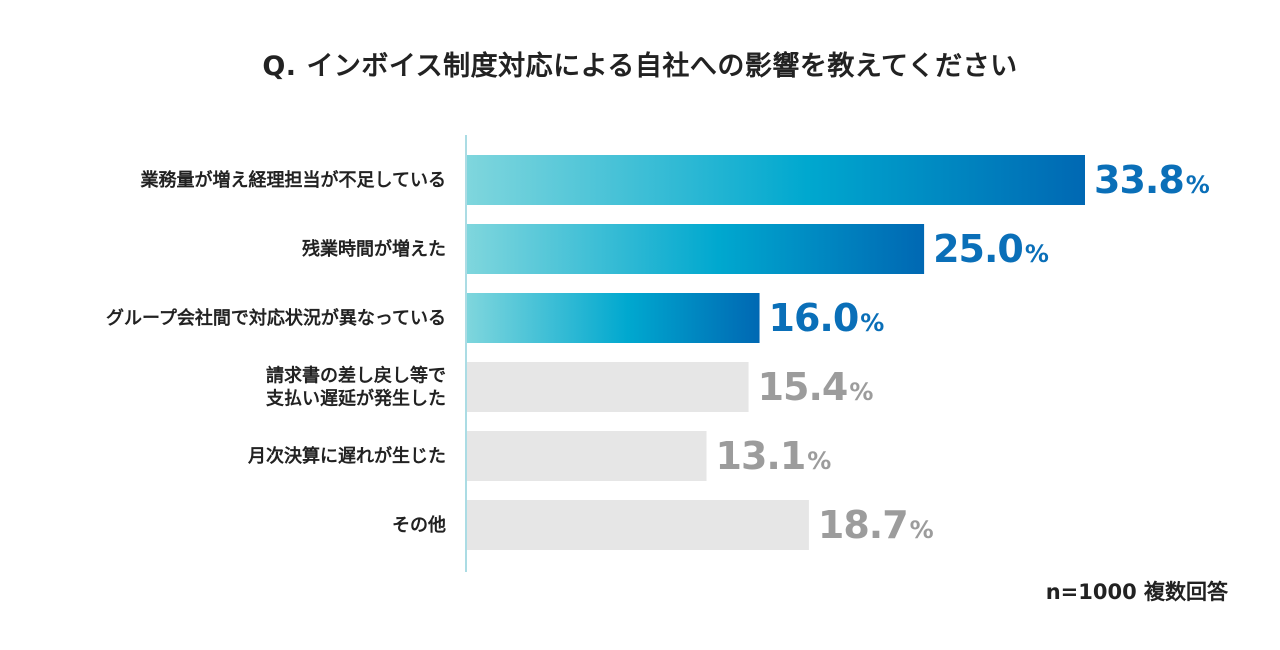  Describe the element at coordinates (816, 387) in the screenshot. I see `value-label: 15.4%` at that location.